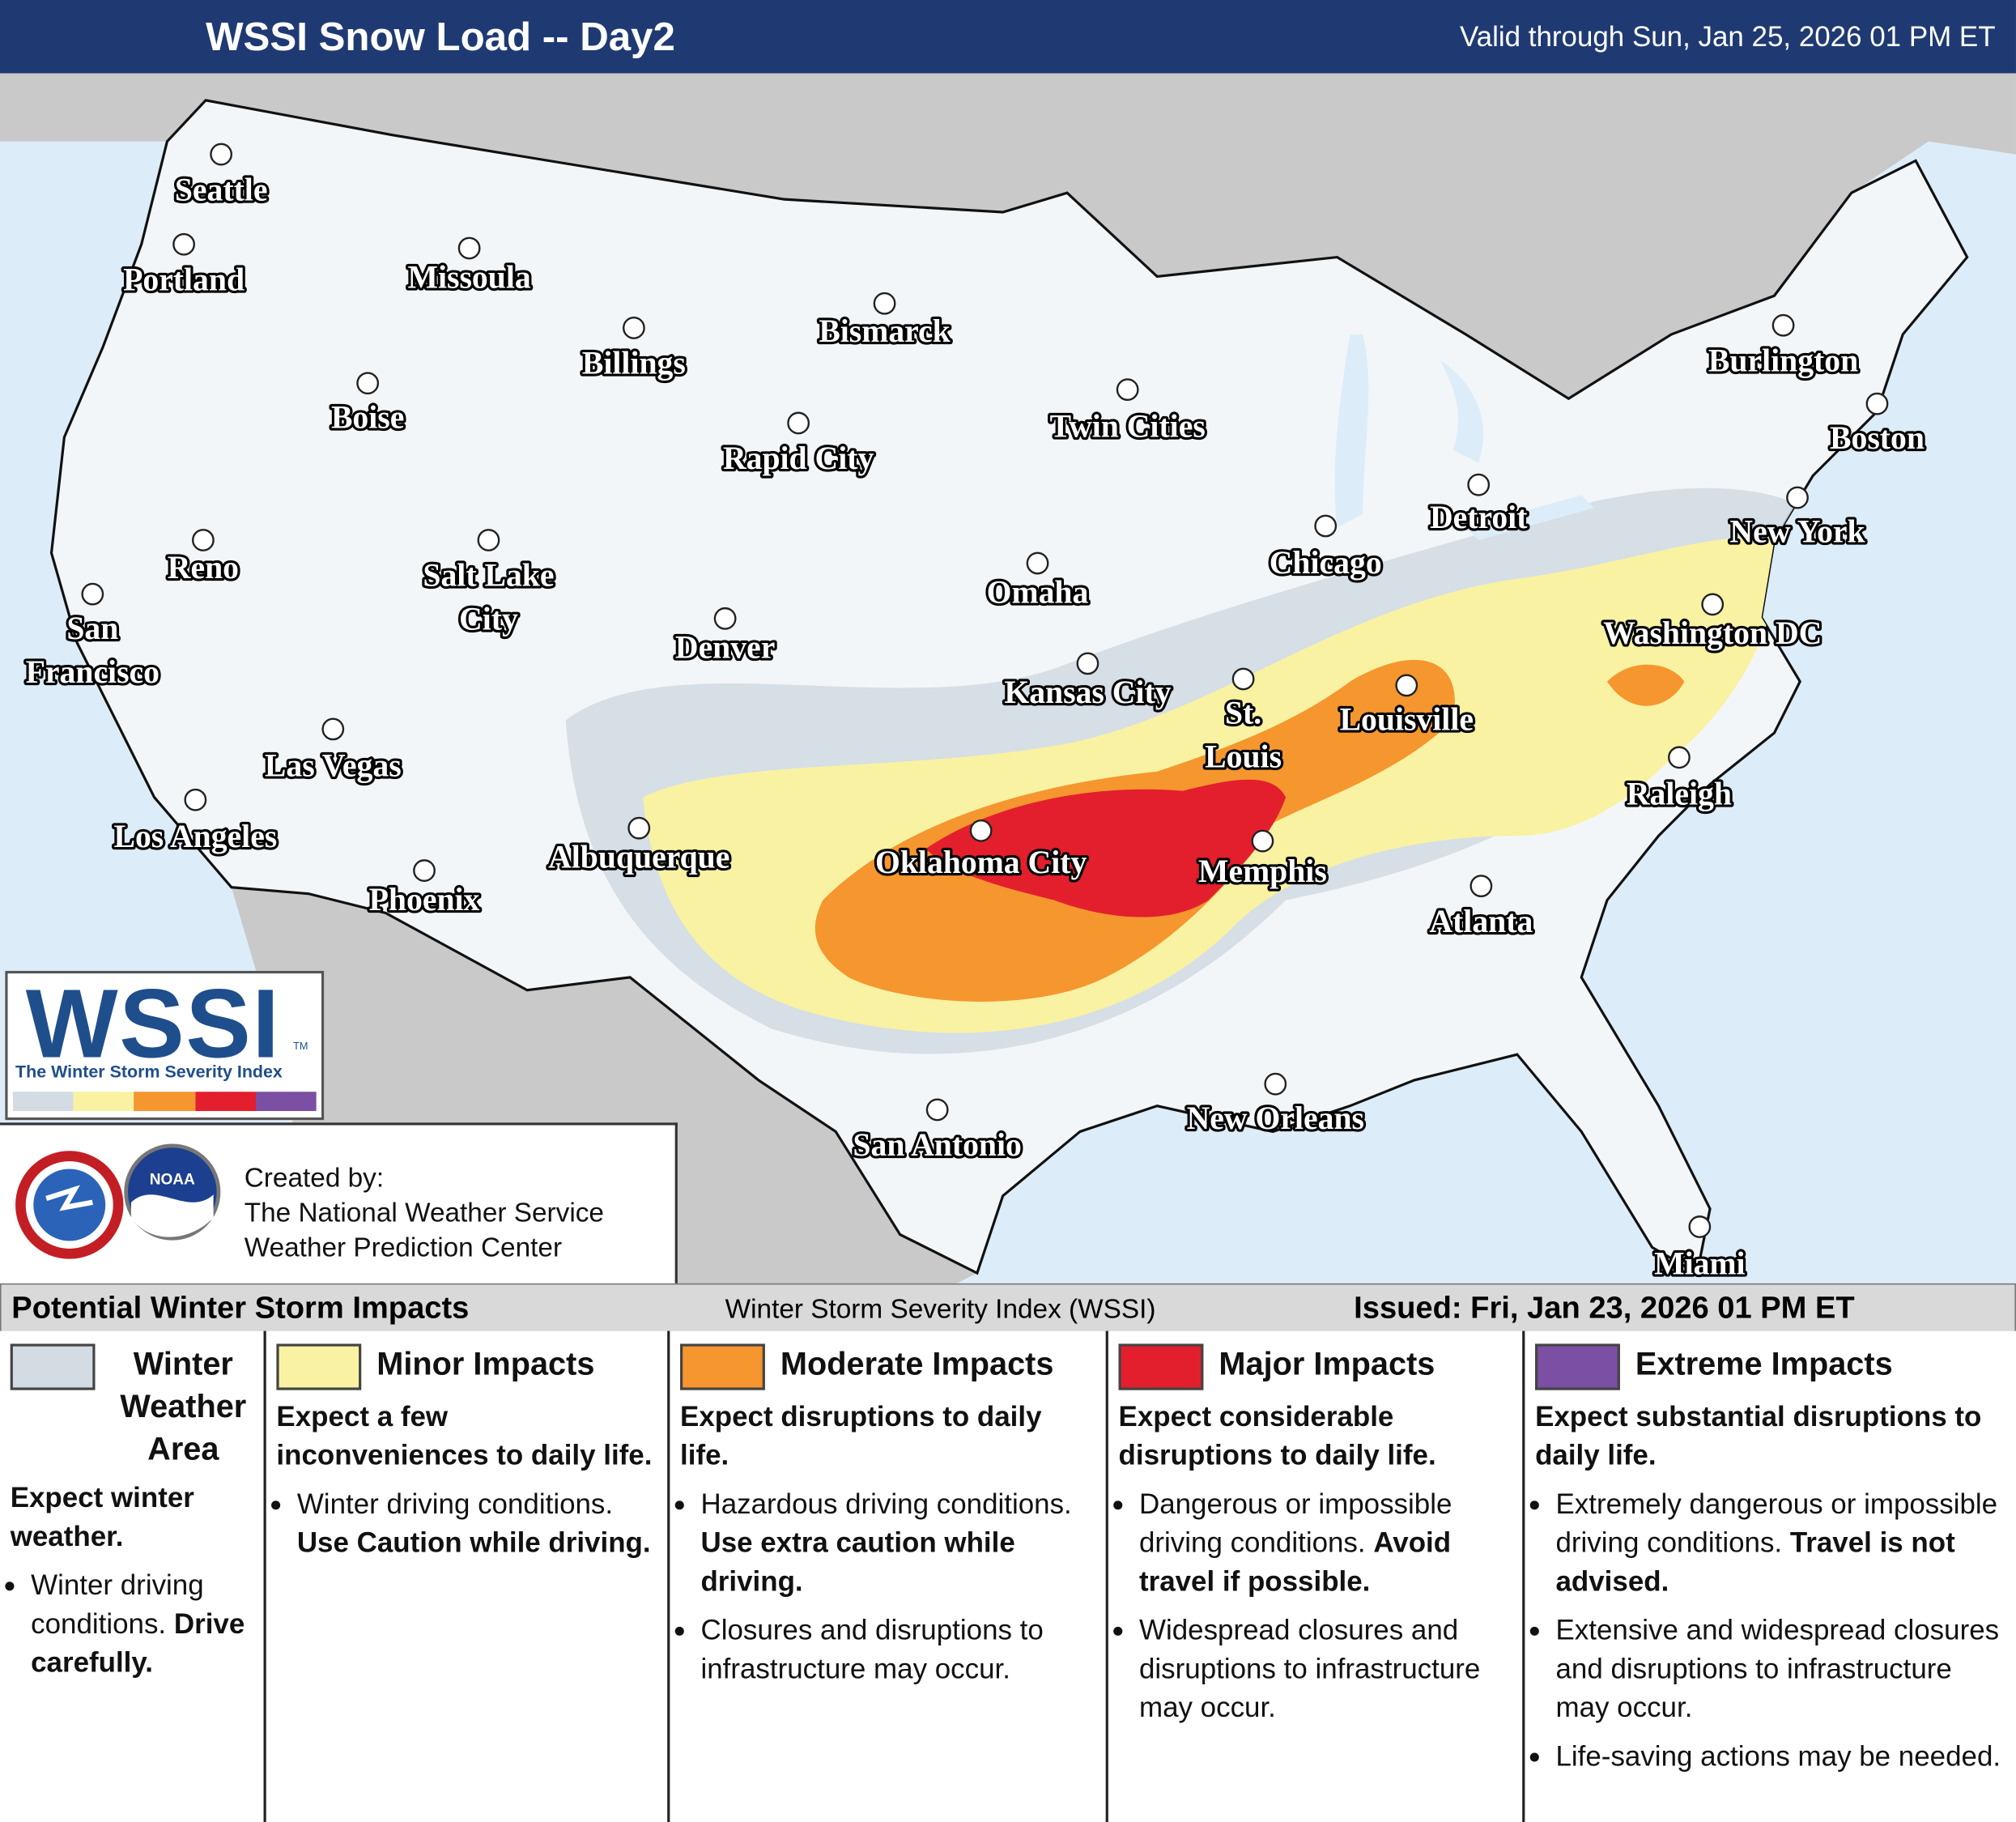  I want to click on moderate-area, so click(1646, 685).